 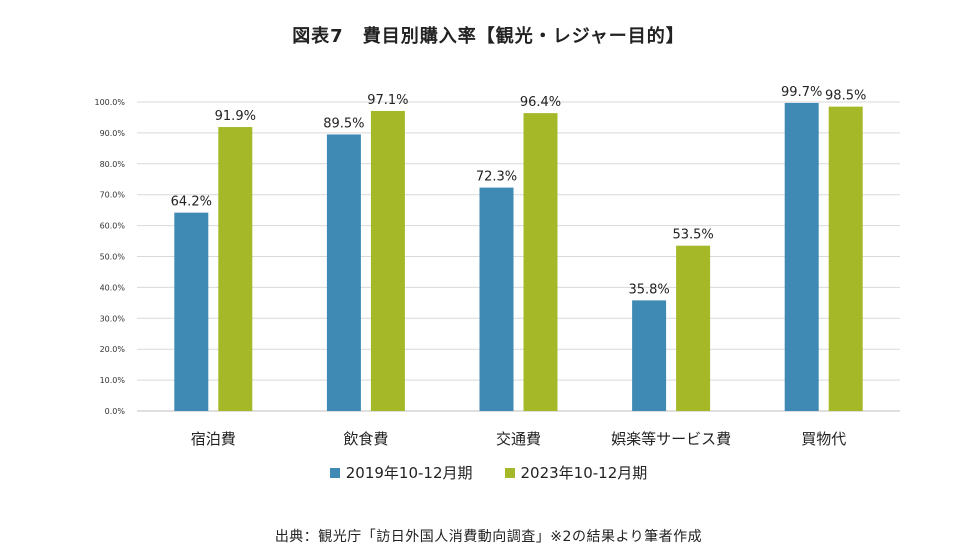 I want to click on legend-item-2023: 2023年10-12月期, so click(x=576, y=472).